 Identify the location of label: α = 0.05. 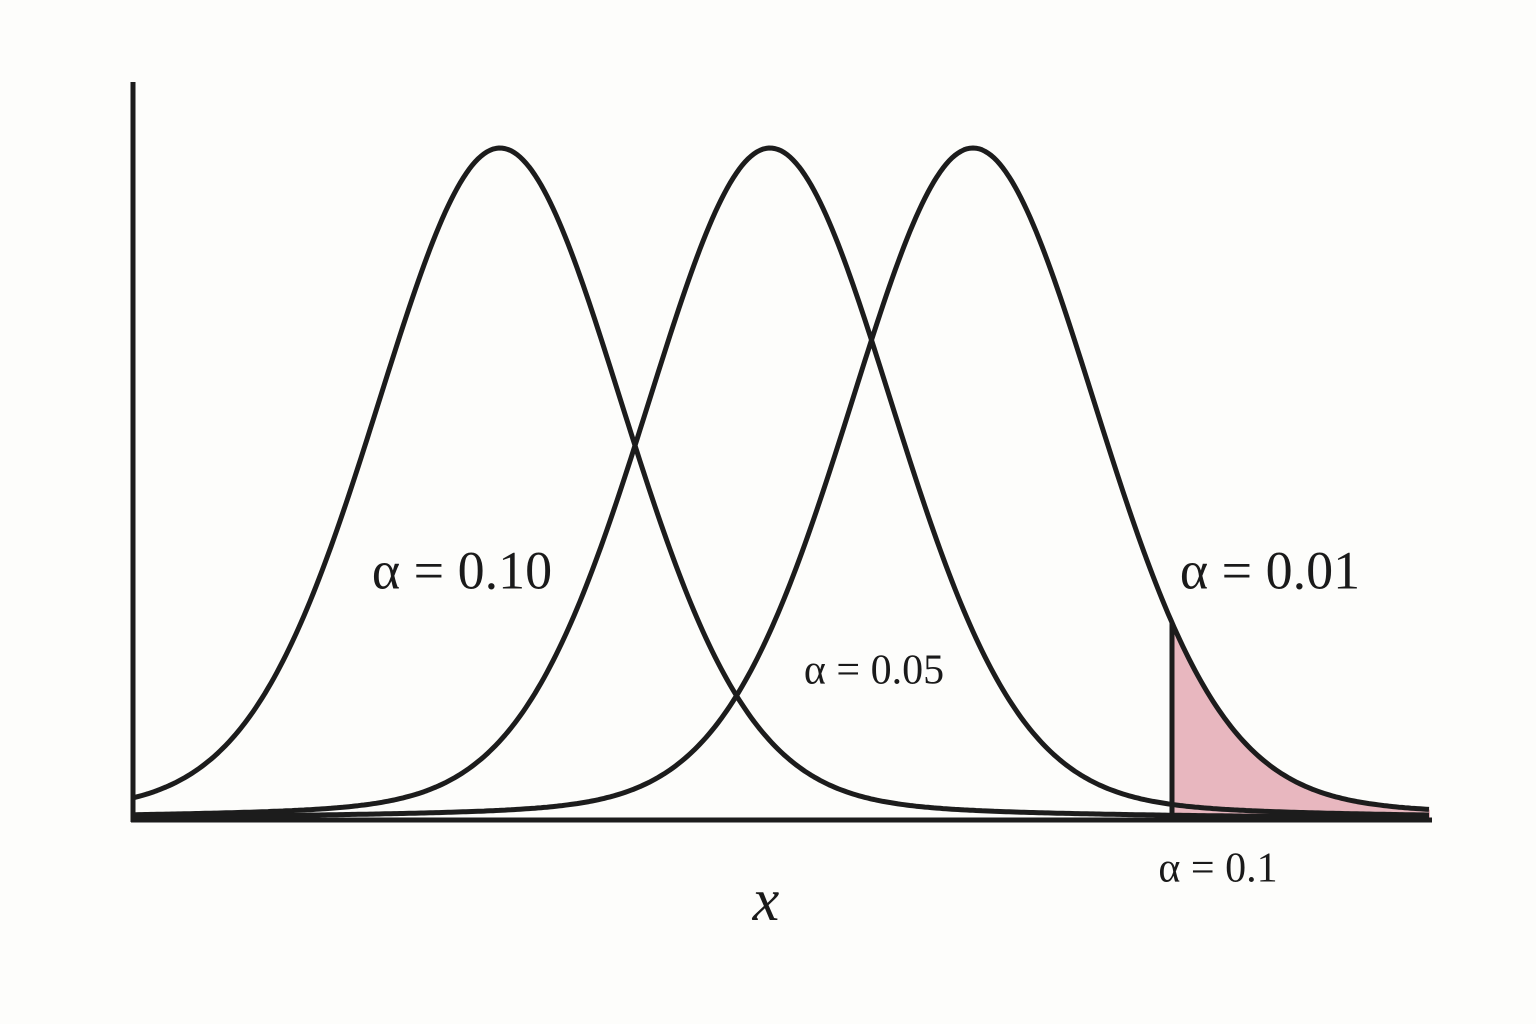
(874, 671).